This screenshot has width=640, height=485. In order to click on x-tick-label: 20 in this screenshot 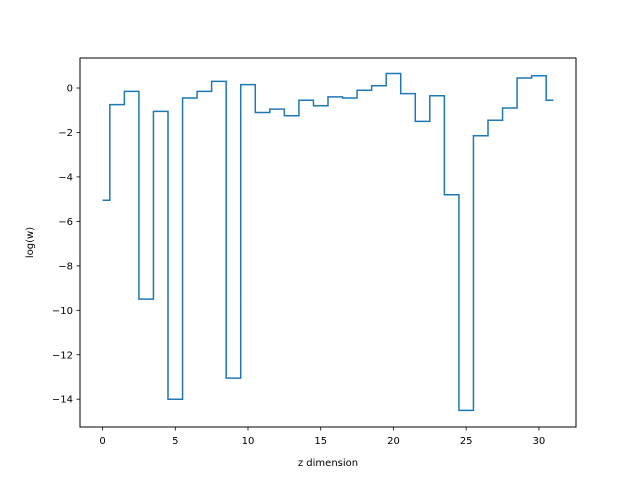, I will do `click(393, 441)`.